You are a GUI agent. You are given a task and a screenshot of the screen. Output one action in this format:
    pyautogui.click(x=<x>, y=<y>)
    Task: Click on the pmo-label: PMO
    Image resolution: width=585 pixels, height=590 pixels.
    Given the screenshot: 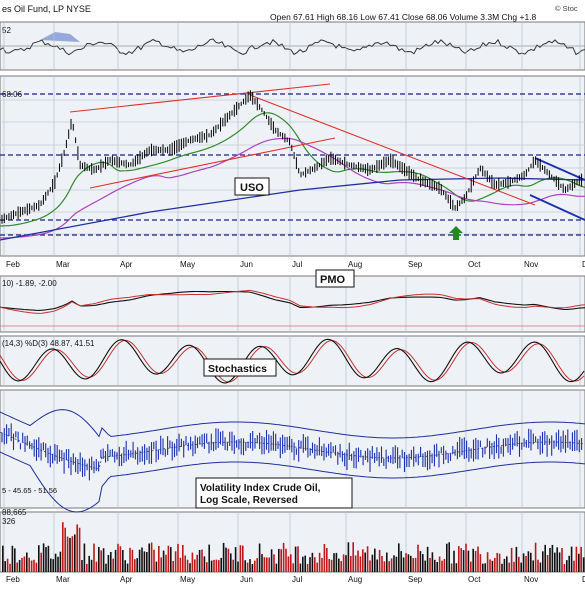 What is the action you would take?
    pyautogui.click(x=333, y=280)
    